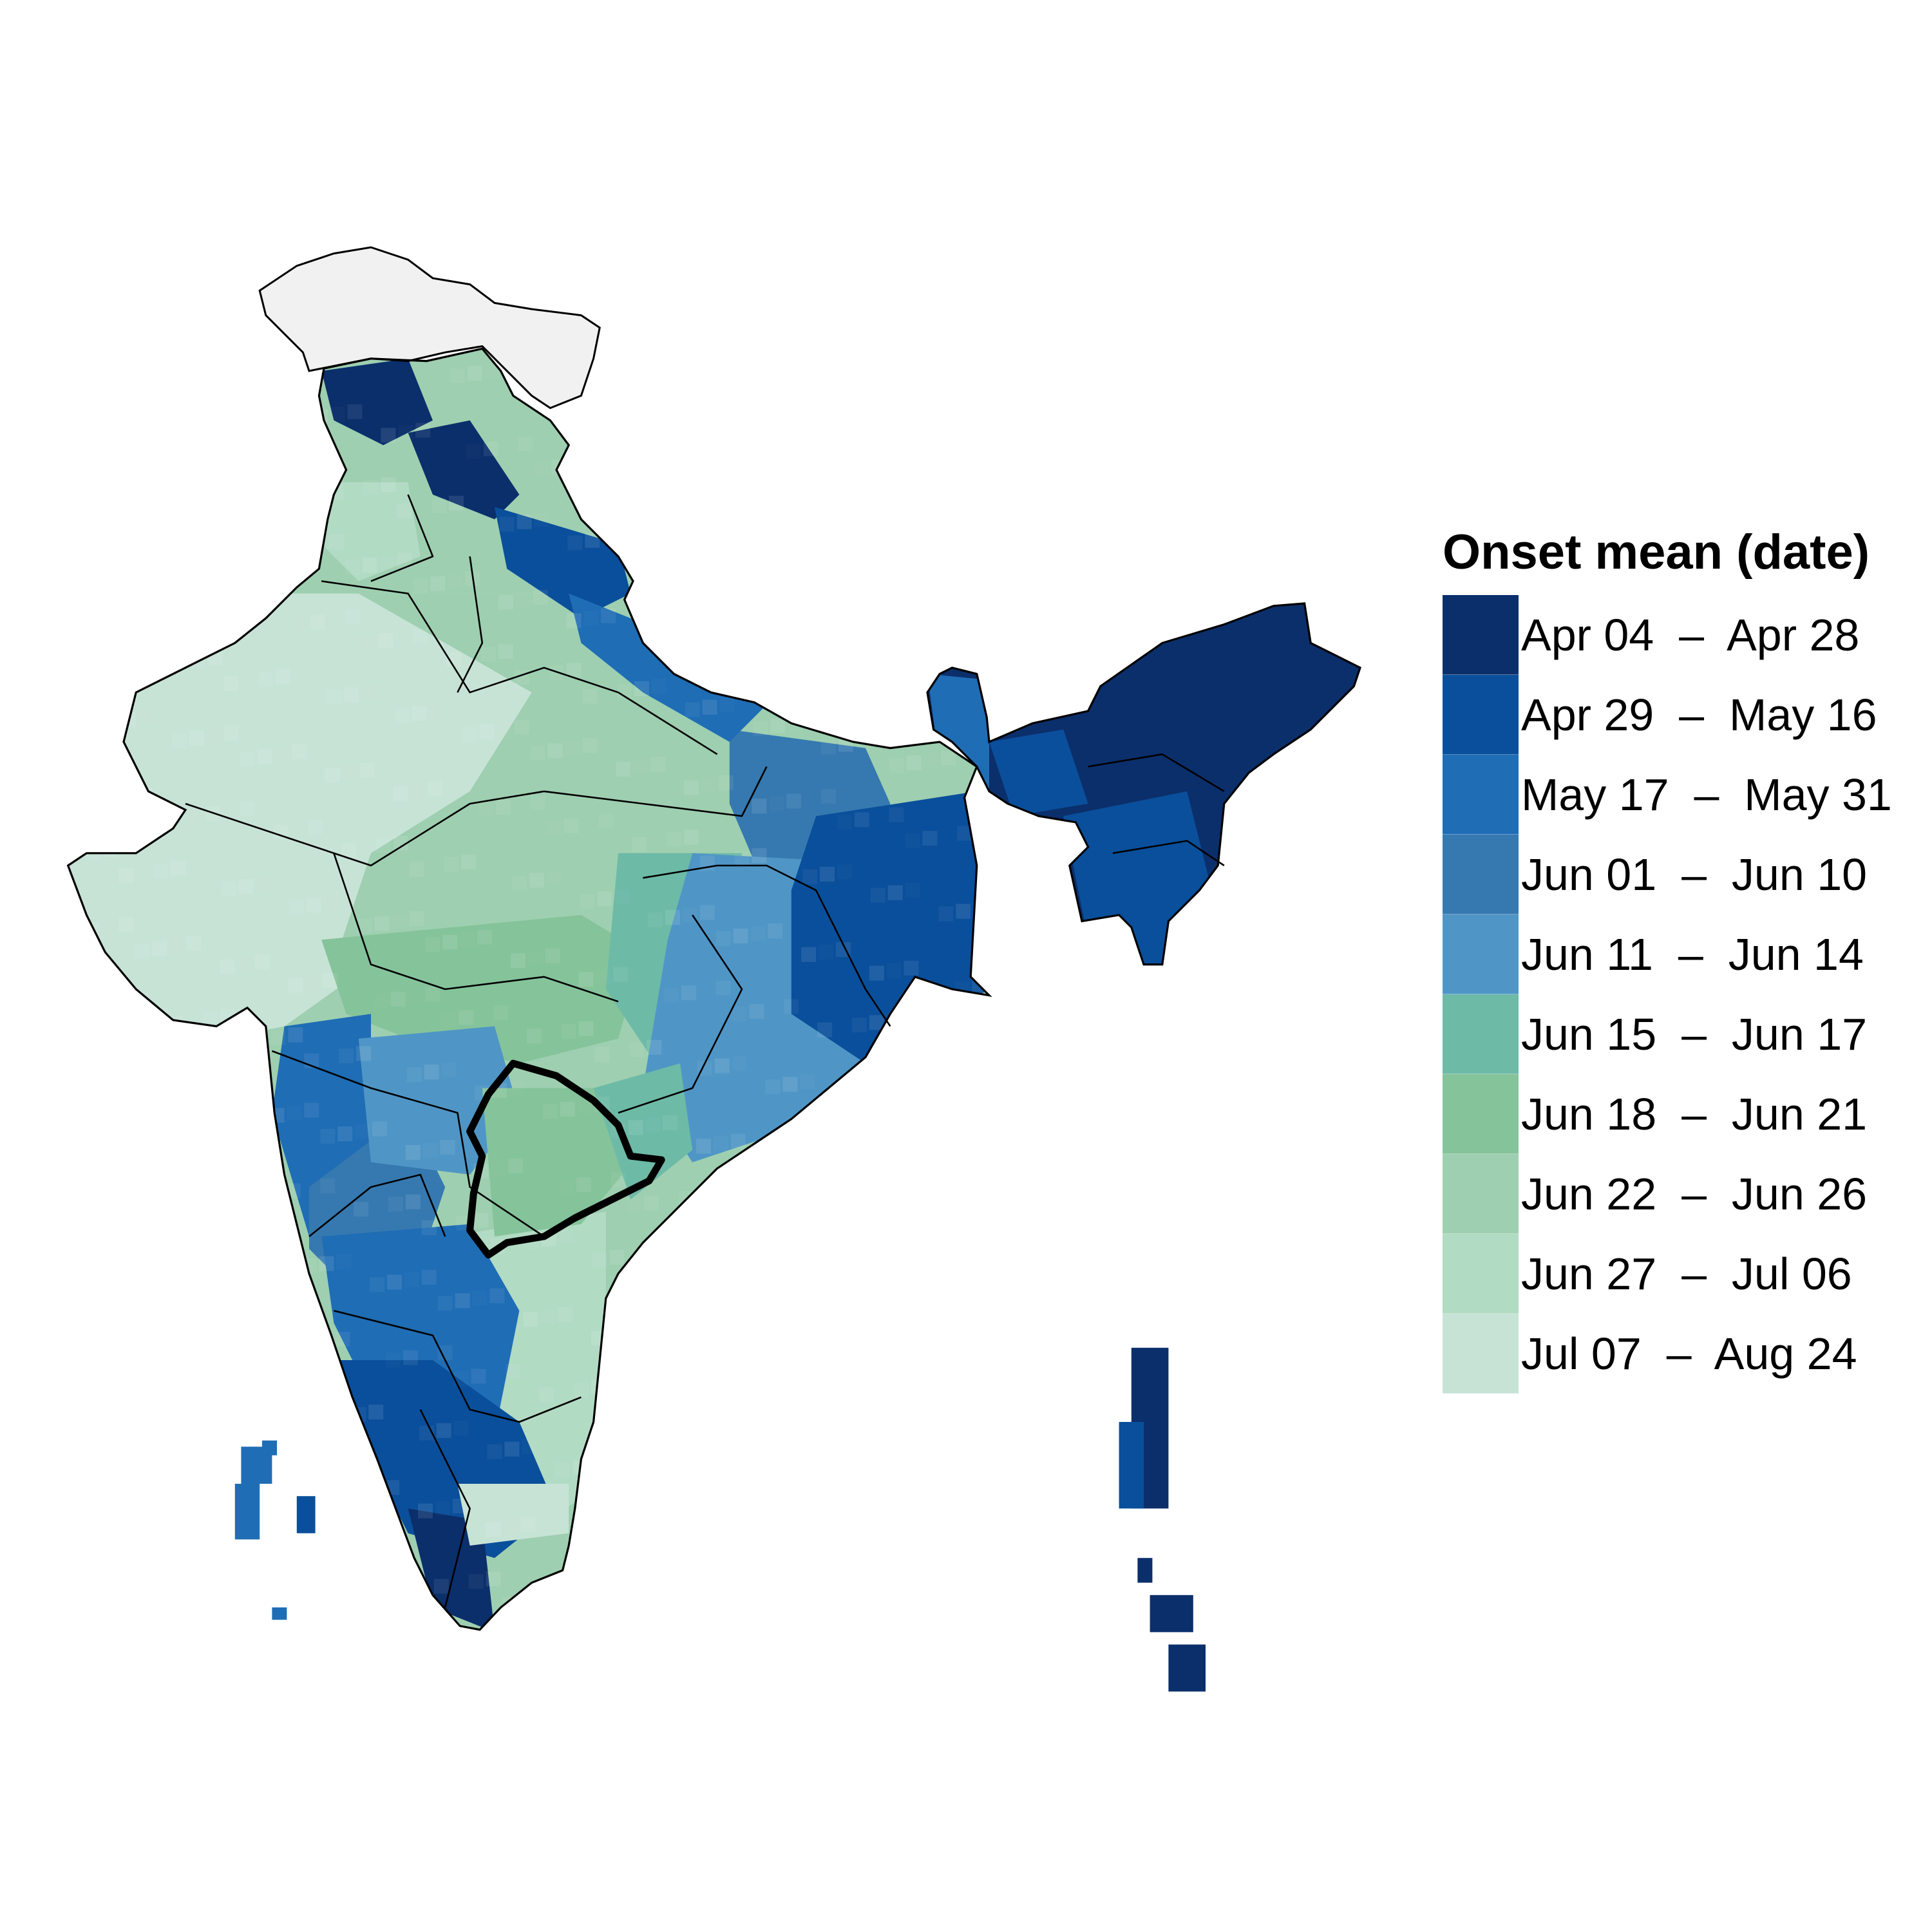 This screenshot has height=1932, width=1932. Describe the element at coordinates (1481, 635) in the screenshot. I see `legend-swatch` at that location.